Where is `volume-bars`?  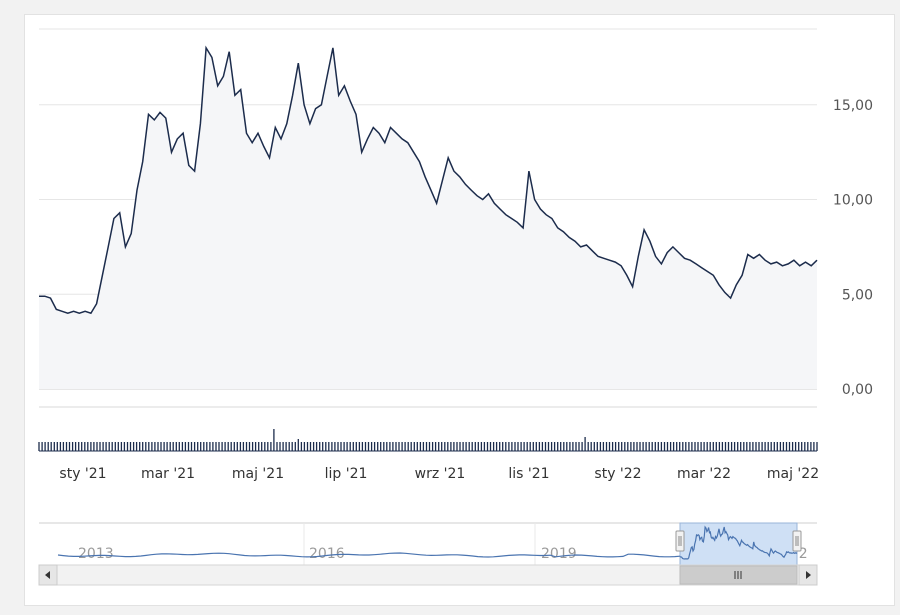
volume-bars is located at coordinates (428, 440).